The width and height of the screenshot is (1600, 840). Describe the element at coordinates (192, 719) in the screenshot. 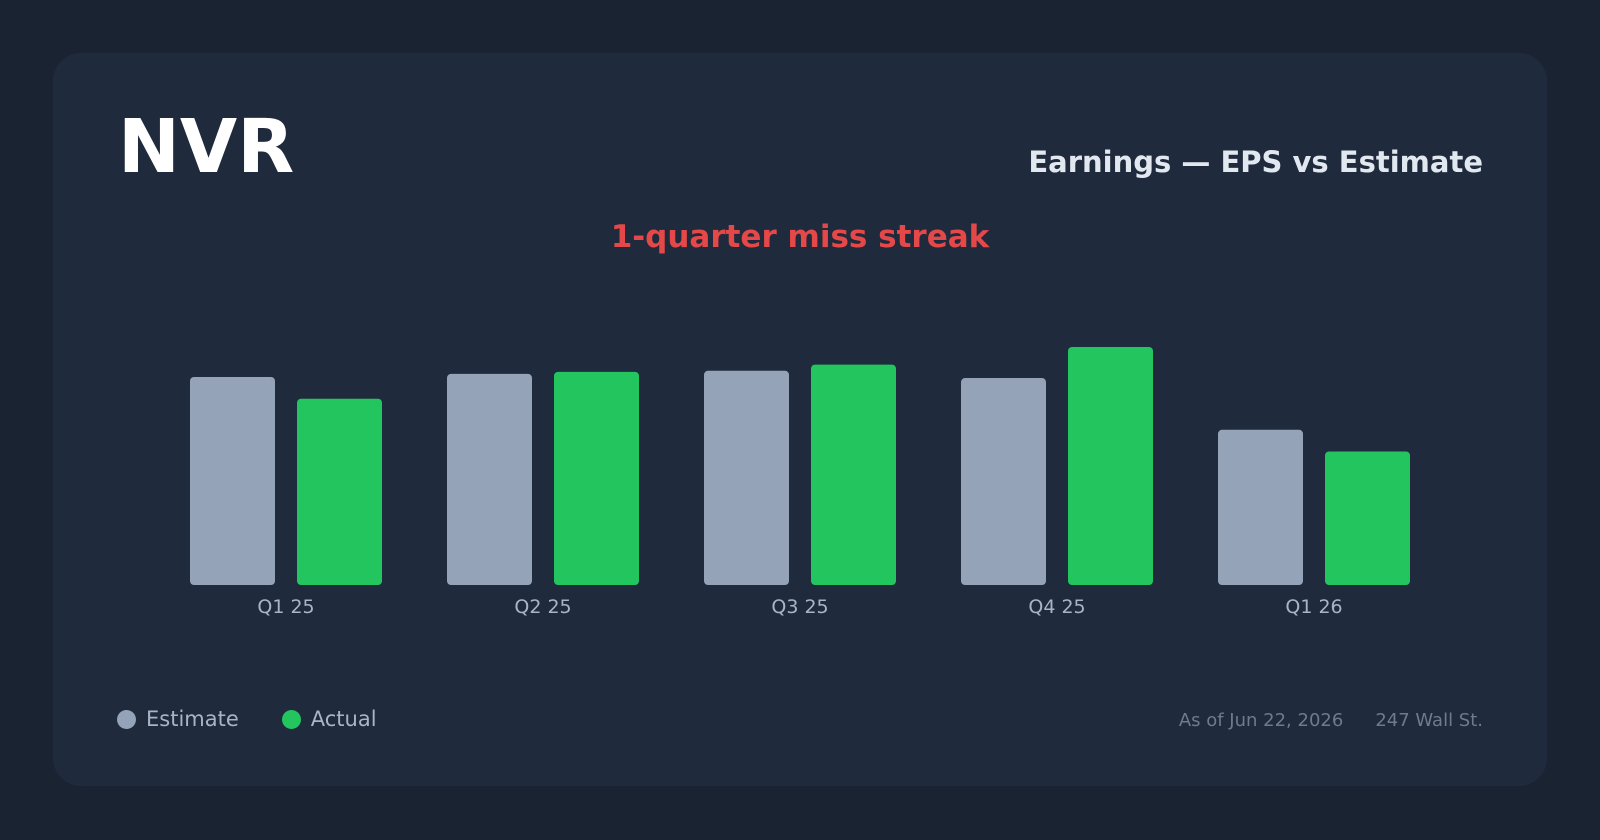

I see `legend-label-estimate: Estimate` at that location.